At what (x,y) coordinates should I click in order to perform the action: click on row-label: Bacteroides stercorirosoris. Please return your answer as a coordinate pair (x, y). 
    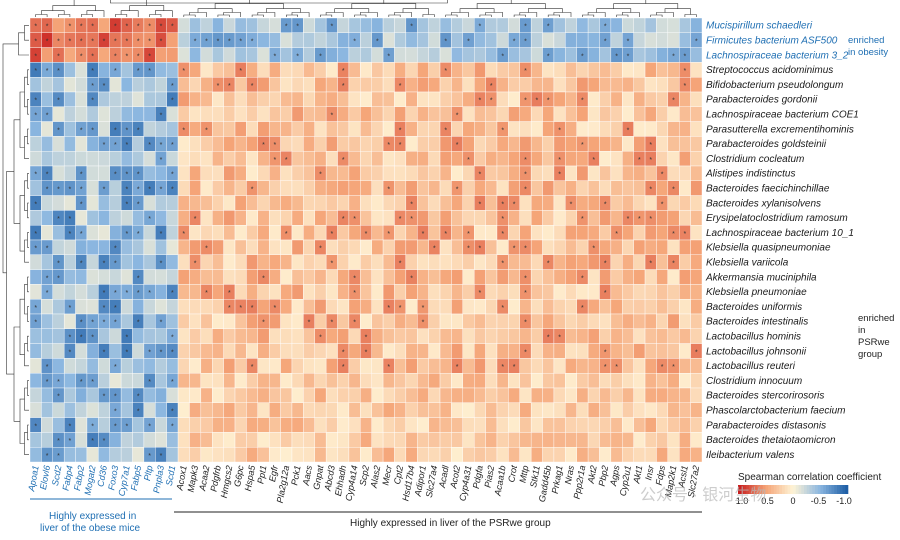
    Looking at the image, I should click on (765, 396).